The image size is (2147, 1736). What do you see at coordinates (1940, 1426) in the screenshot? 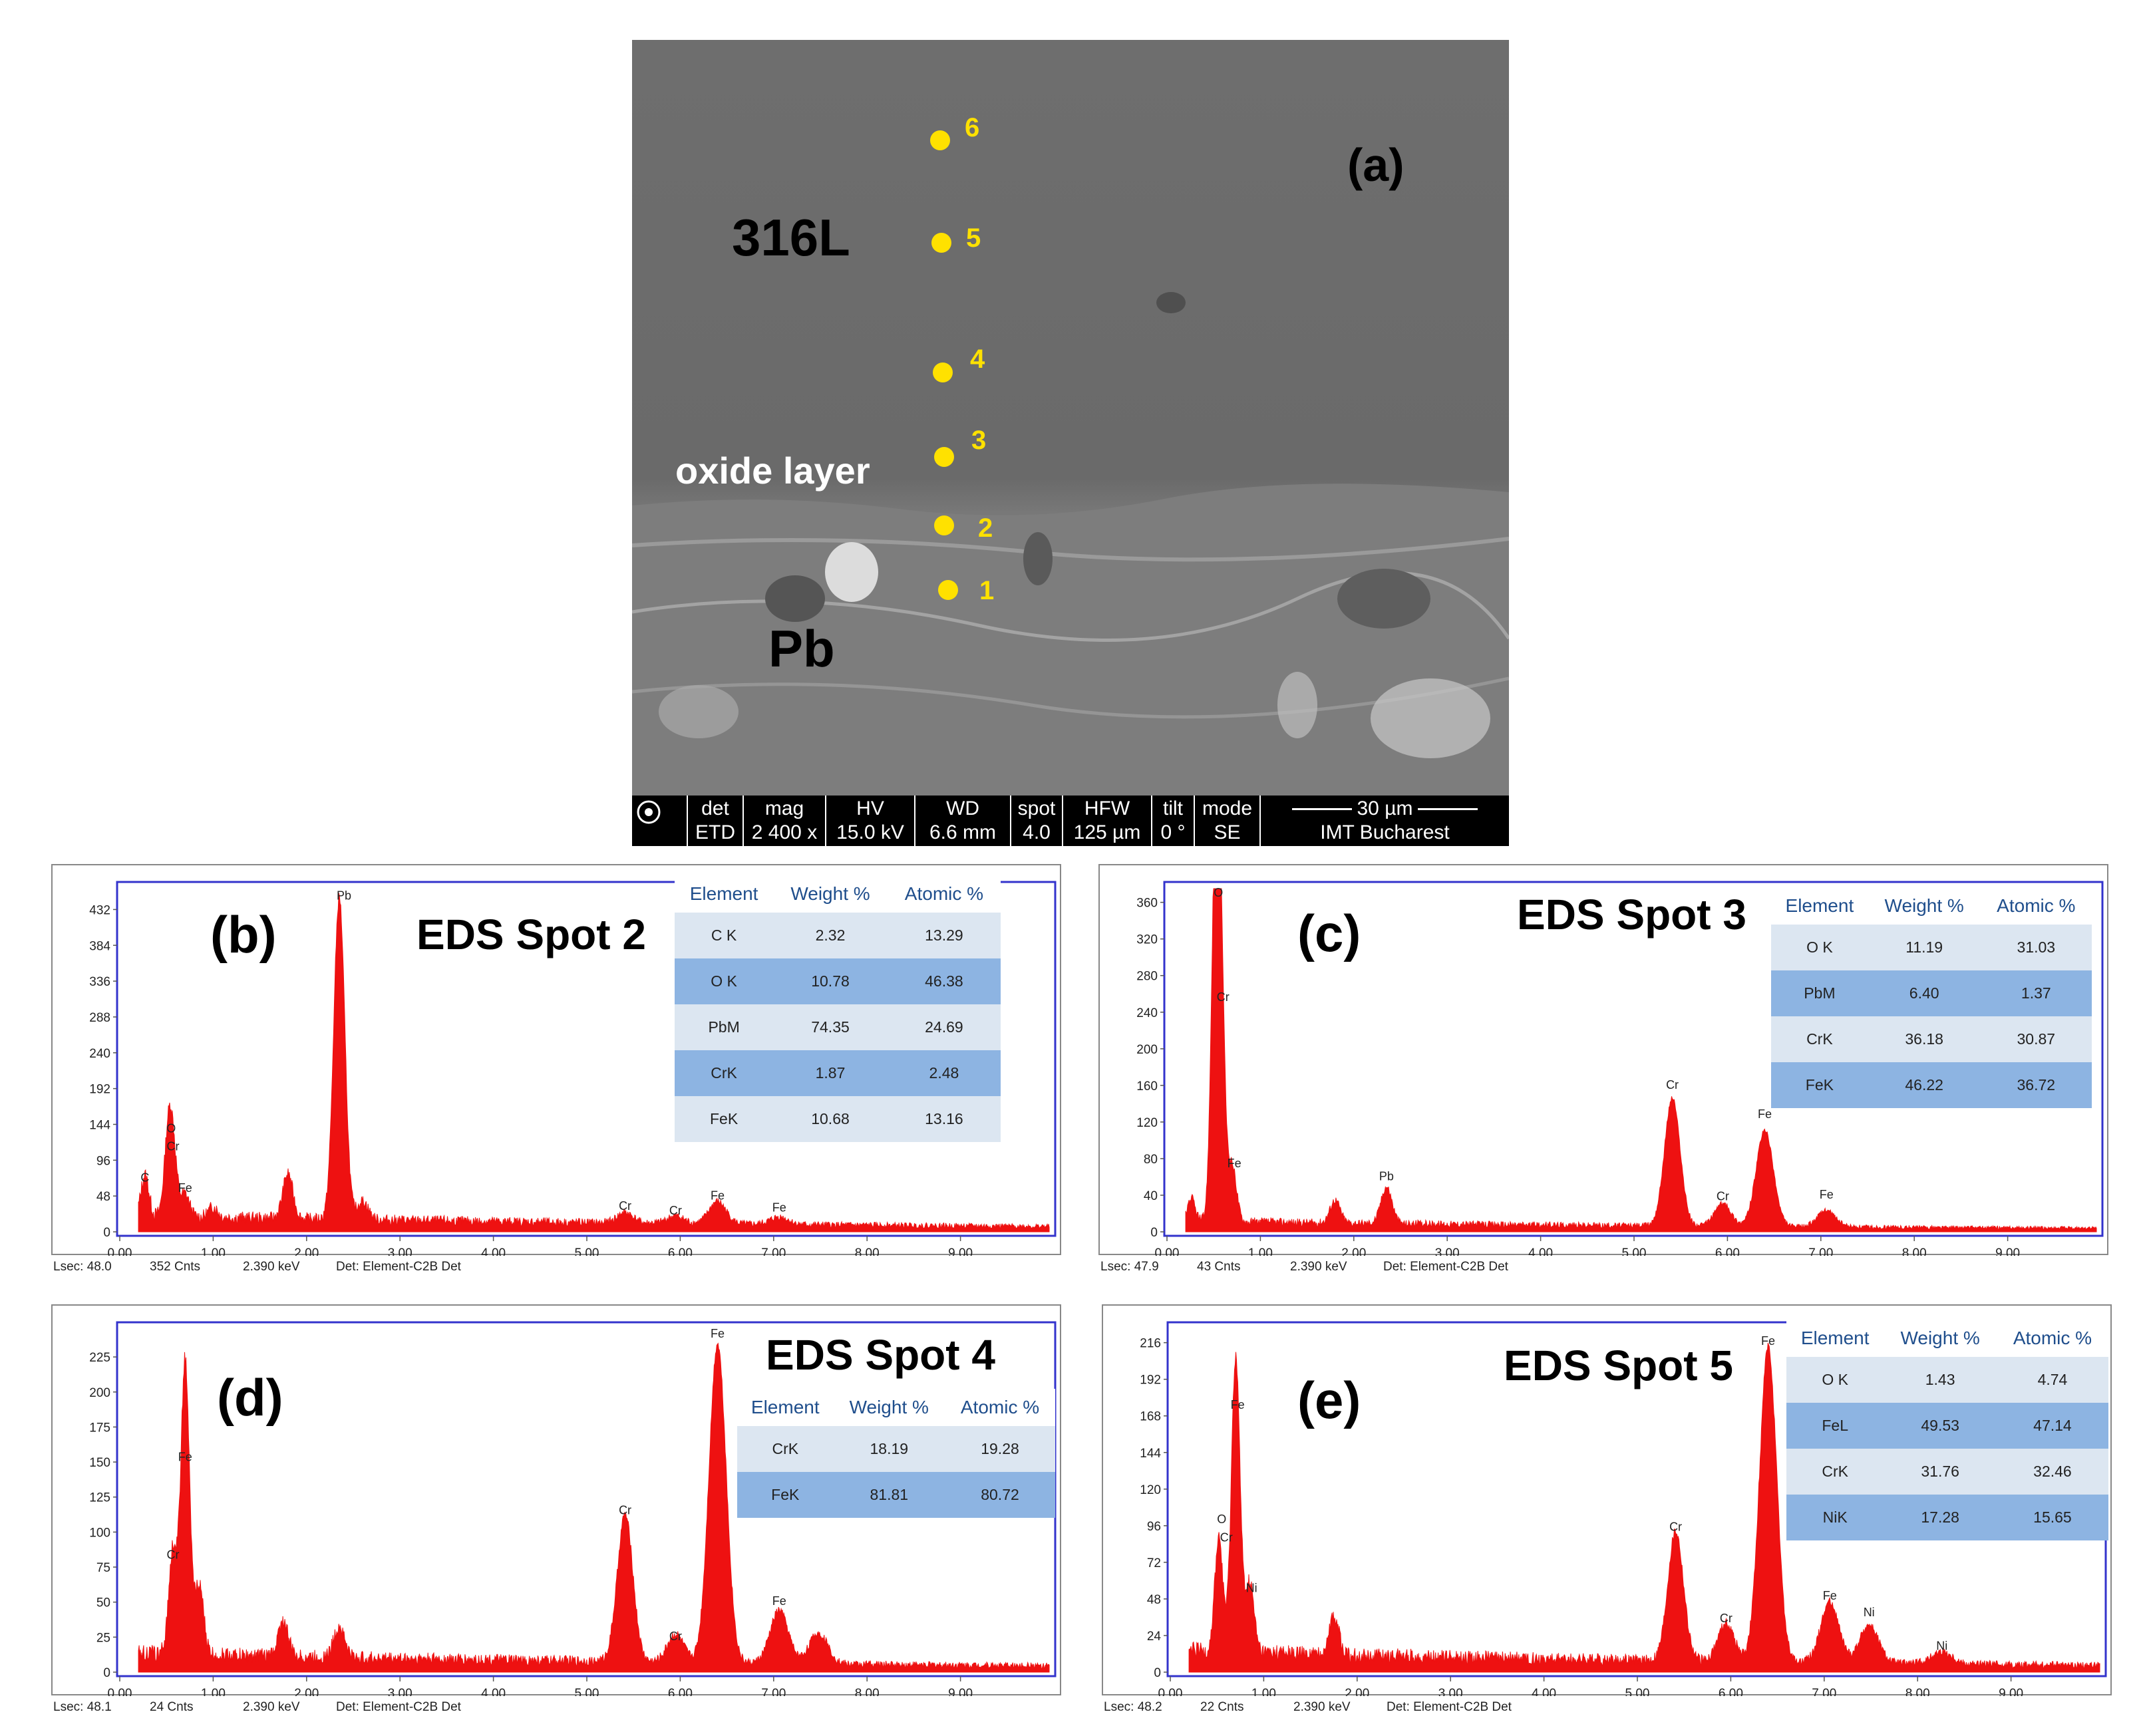
I see `table-cell: 49.53` at bounding box center [1940, 1426].